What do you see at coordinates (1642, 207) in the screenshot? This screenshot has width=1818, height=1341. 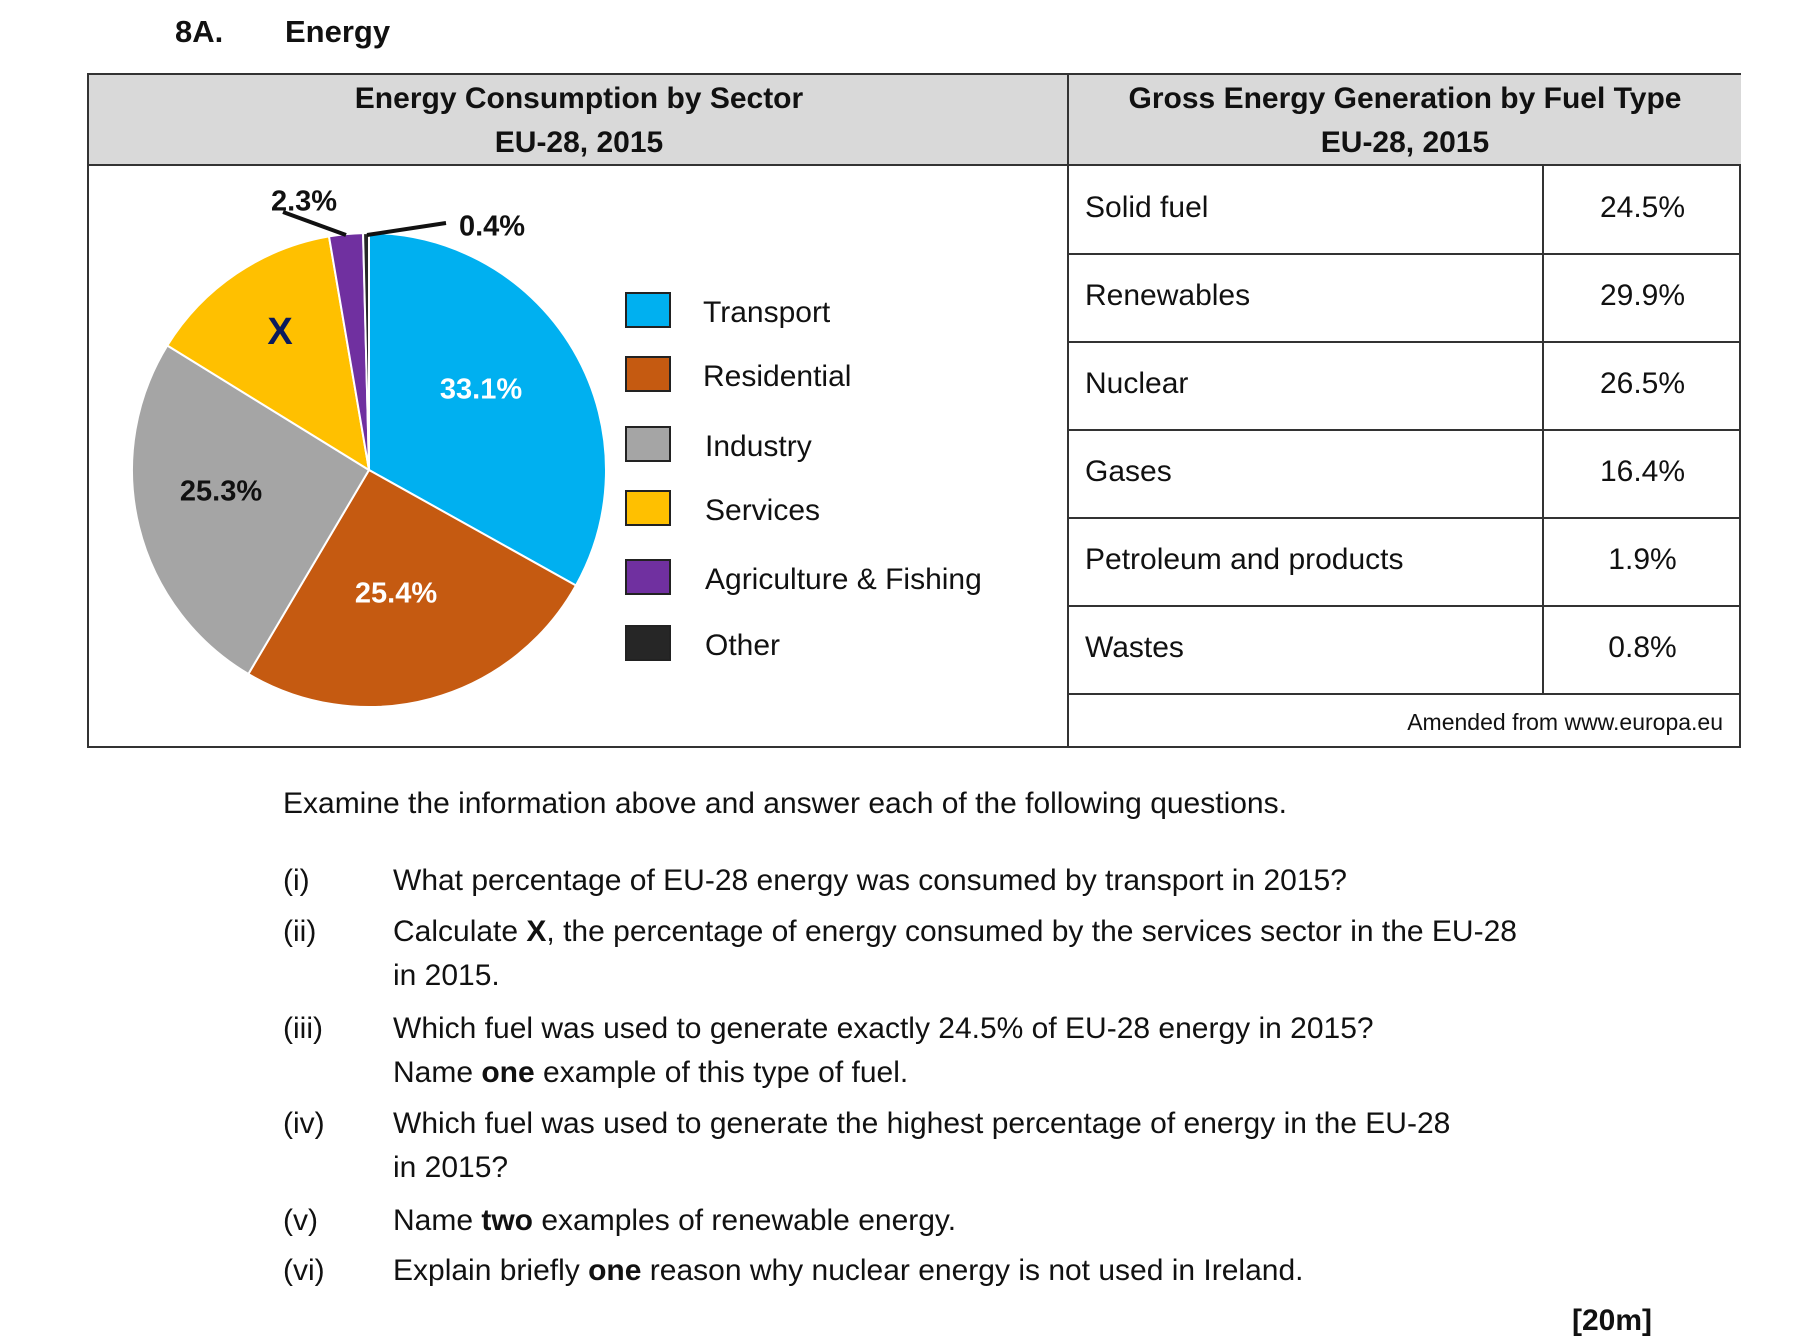 I see `fuel-value: 24.5%` at bounding box center [1642, 207].